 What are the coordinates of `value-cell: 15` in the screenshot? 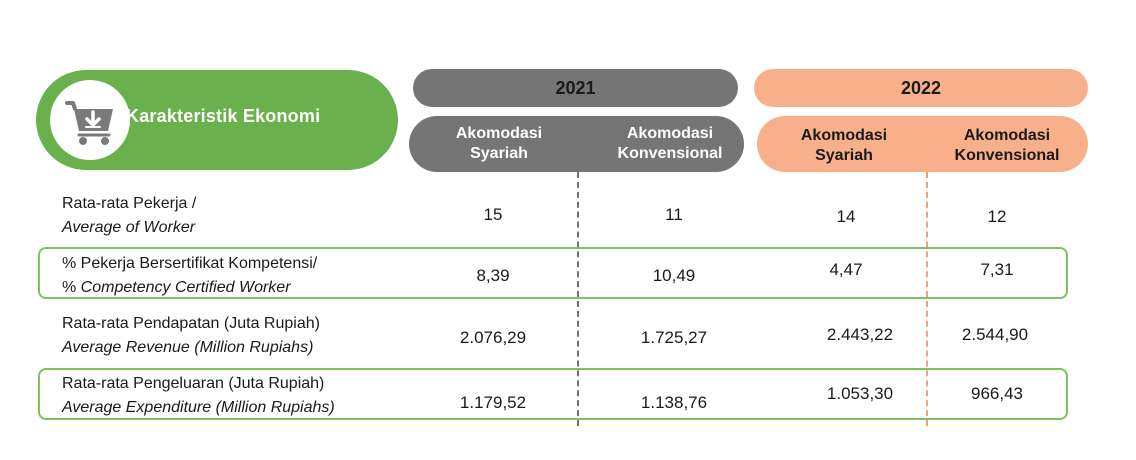 It's located at (493, 214).